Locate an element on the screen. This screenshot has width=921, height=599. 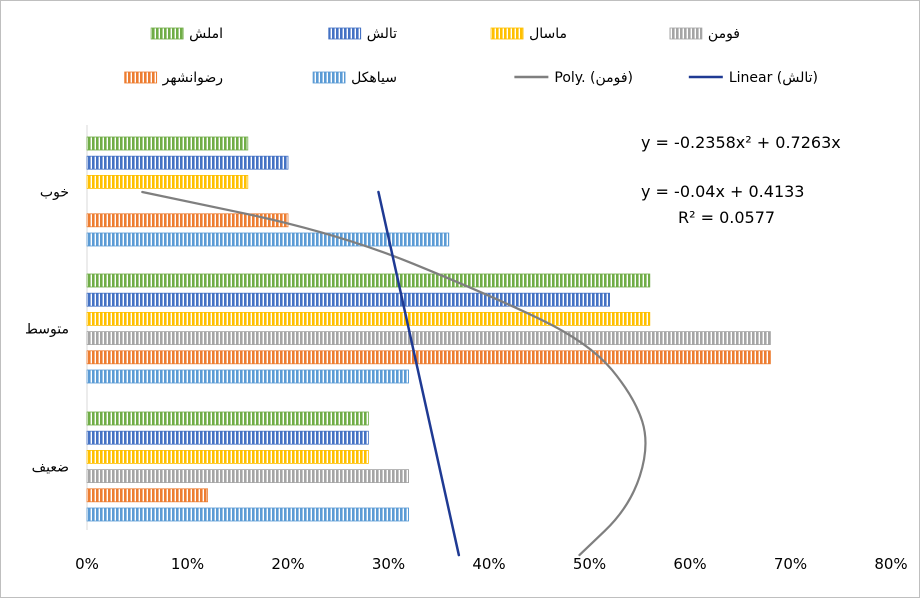
legend-label-2: تالش is located at coordinates (382, 34).